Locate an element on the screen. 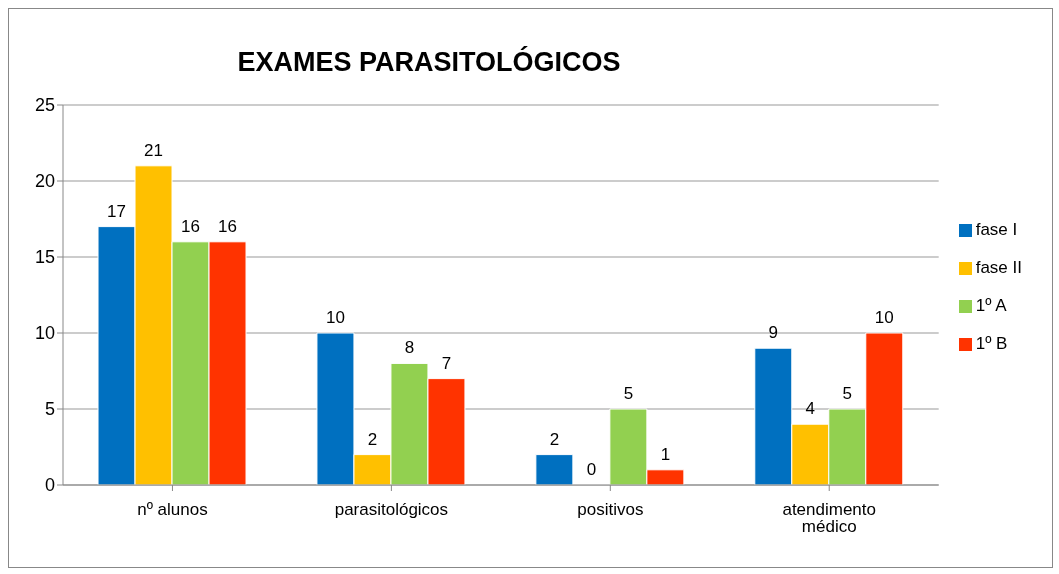  data-label: 17 is located at coordinates (116, 211).